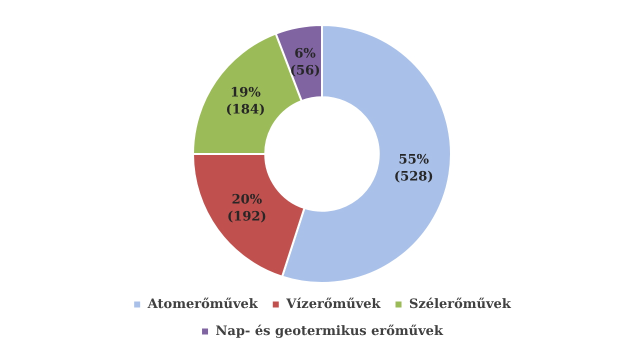 The image size is (644, 356). Describe the element at coordinates (305, 62) in the screenshot. I see `data-label: 6% (56)` at that location.